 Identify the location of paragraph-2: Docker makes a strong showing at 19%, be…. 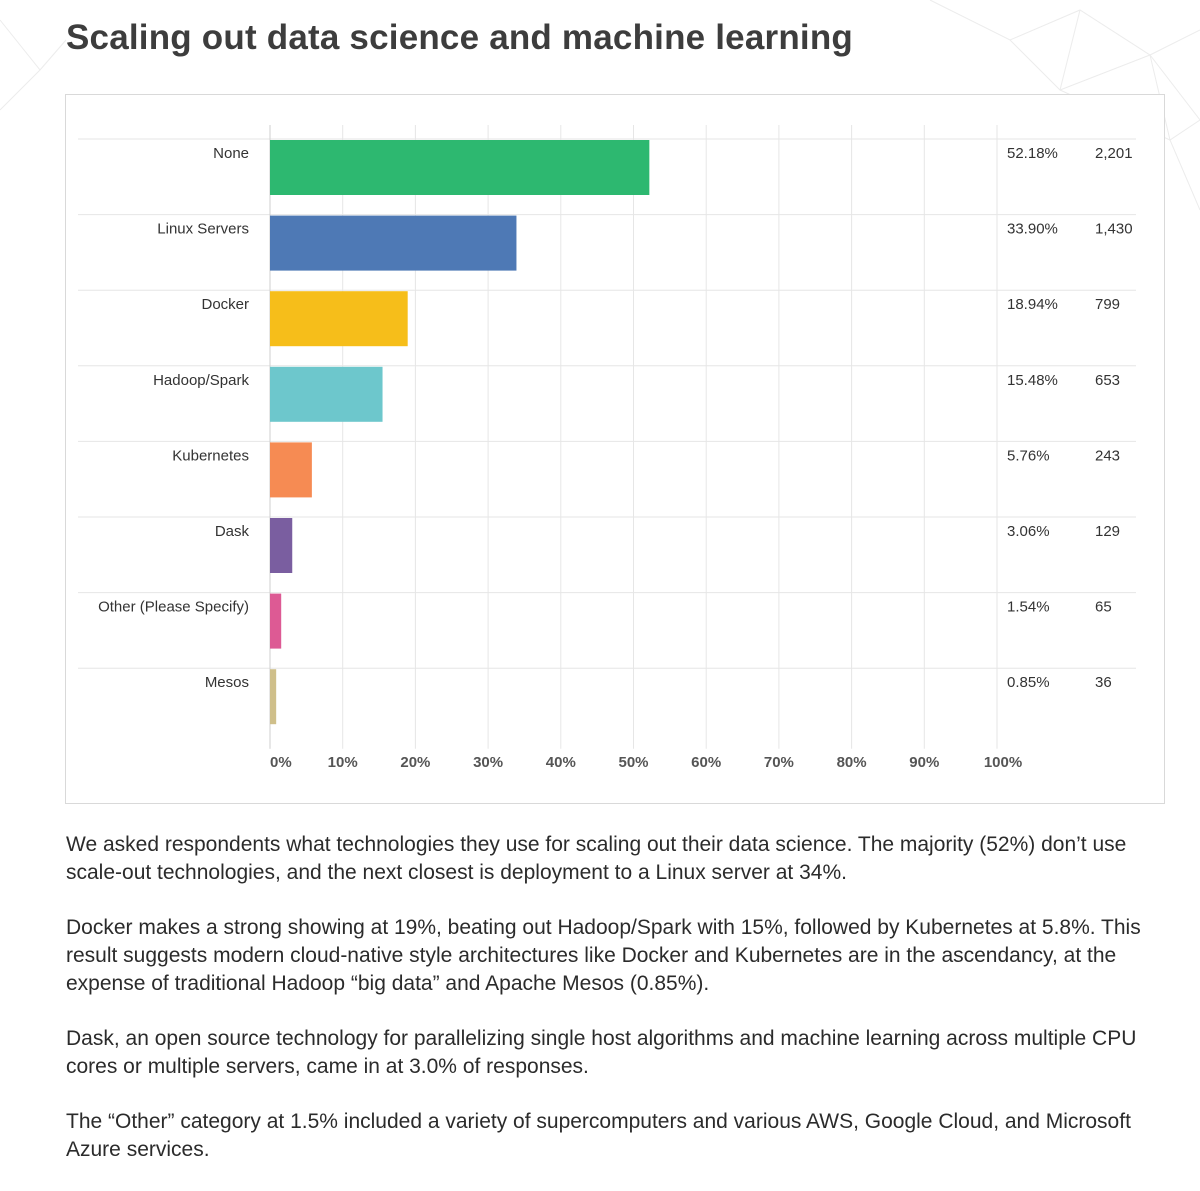
(603, 955).